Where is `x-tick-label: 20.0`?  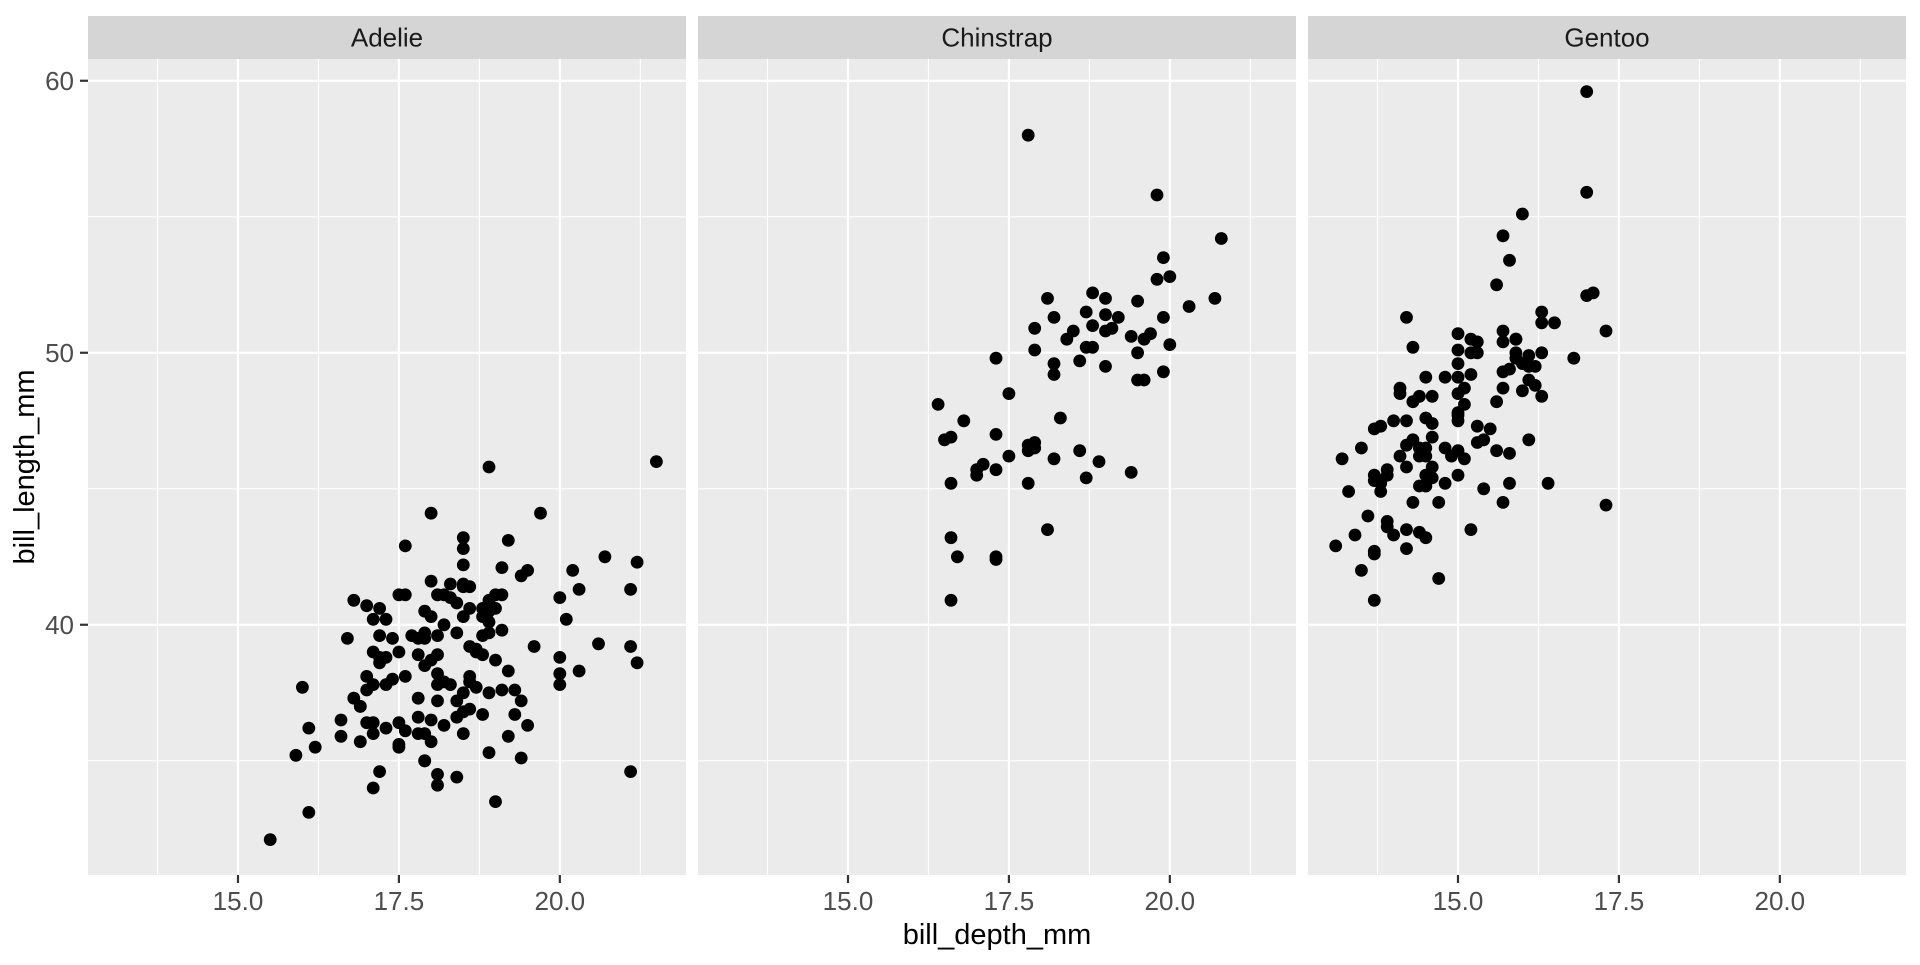
x-tick-label: 20.0 is located at coordinates (1170, 901).